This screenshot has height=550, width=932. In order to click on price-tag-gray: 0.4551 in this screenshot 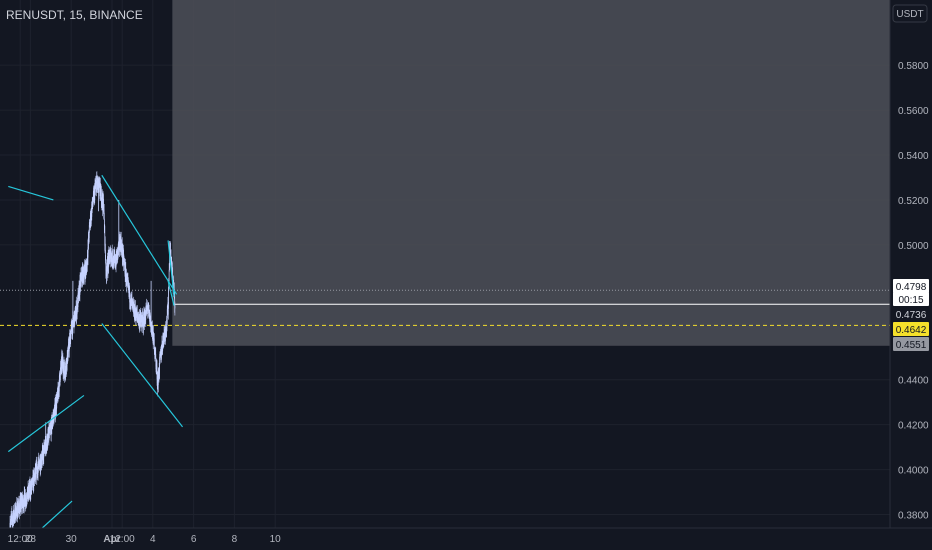, I will do `click(911, 345)`.